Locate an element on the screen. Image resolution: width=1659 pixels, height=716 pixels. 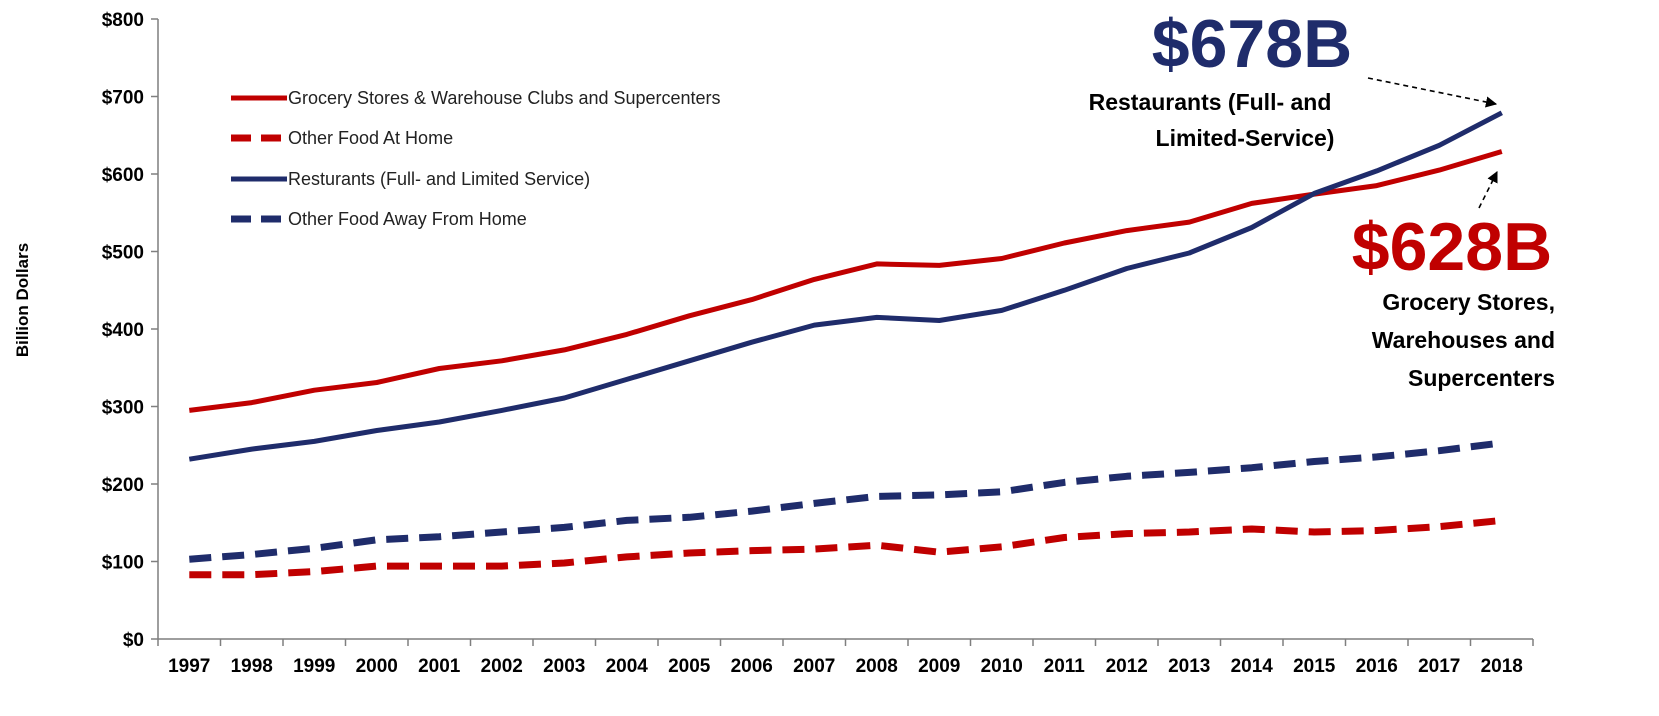
y-tick-label: $300 is located at coordinates (123, 408).